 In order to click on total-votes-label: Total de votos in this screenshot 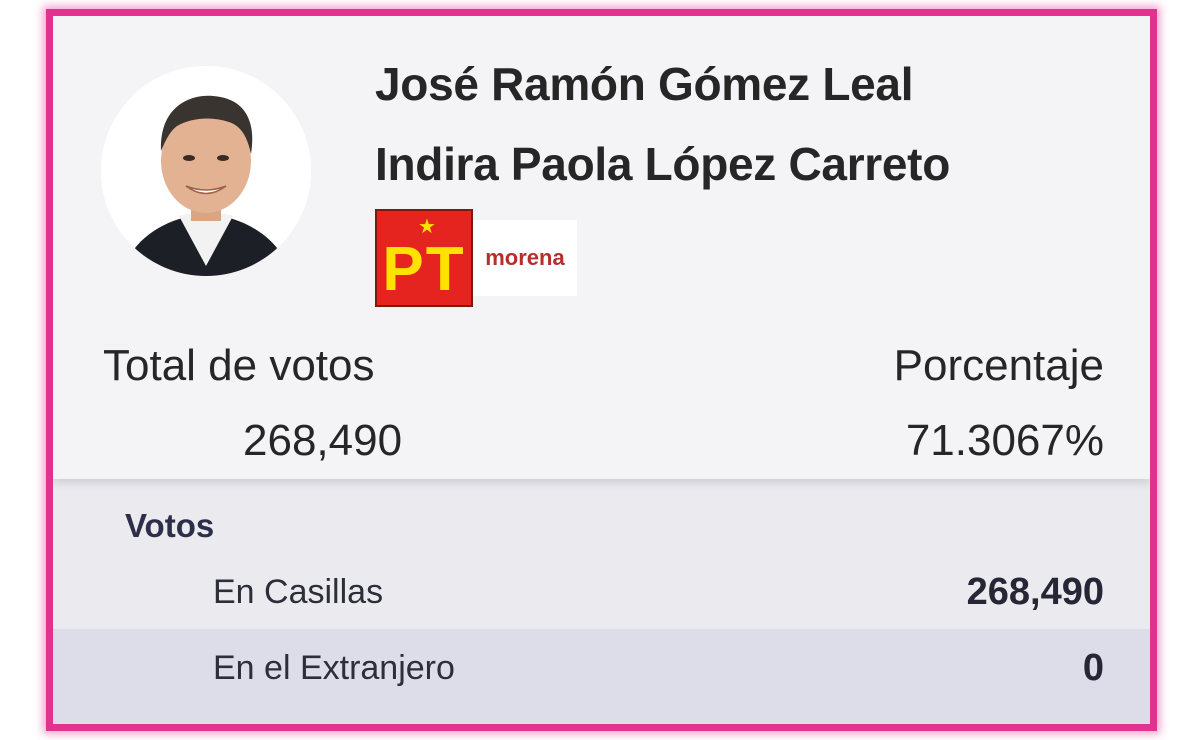, I will do `click(239, 365)`.